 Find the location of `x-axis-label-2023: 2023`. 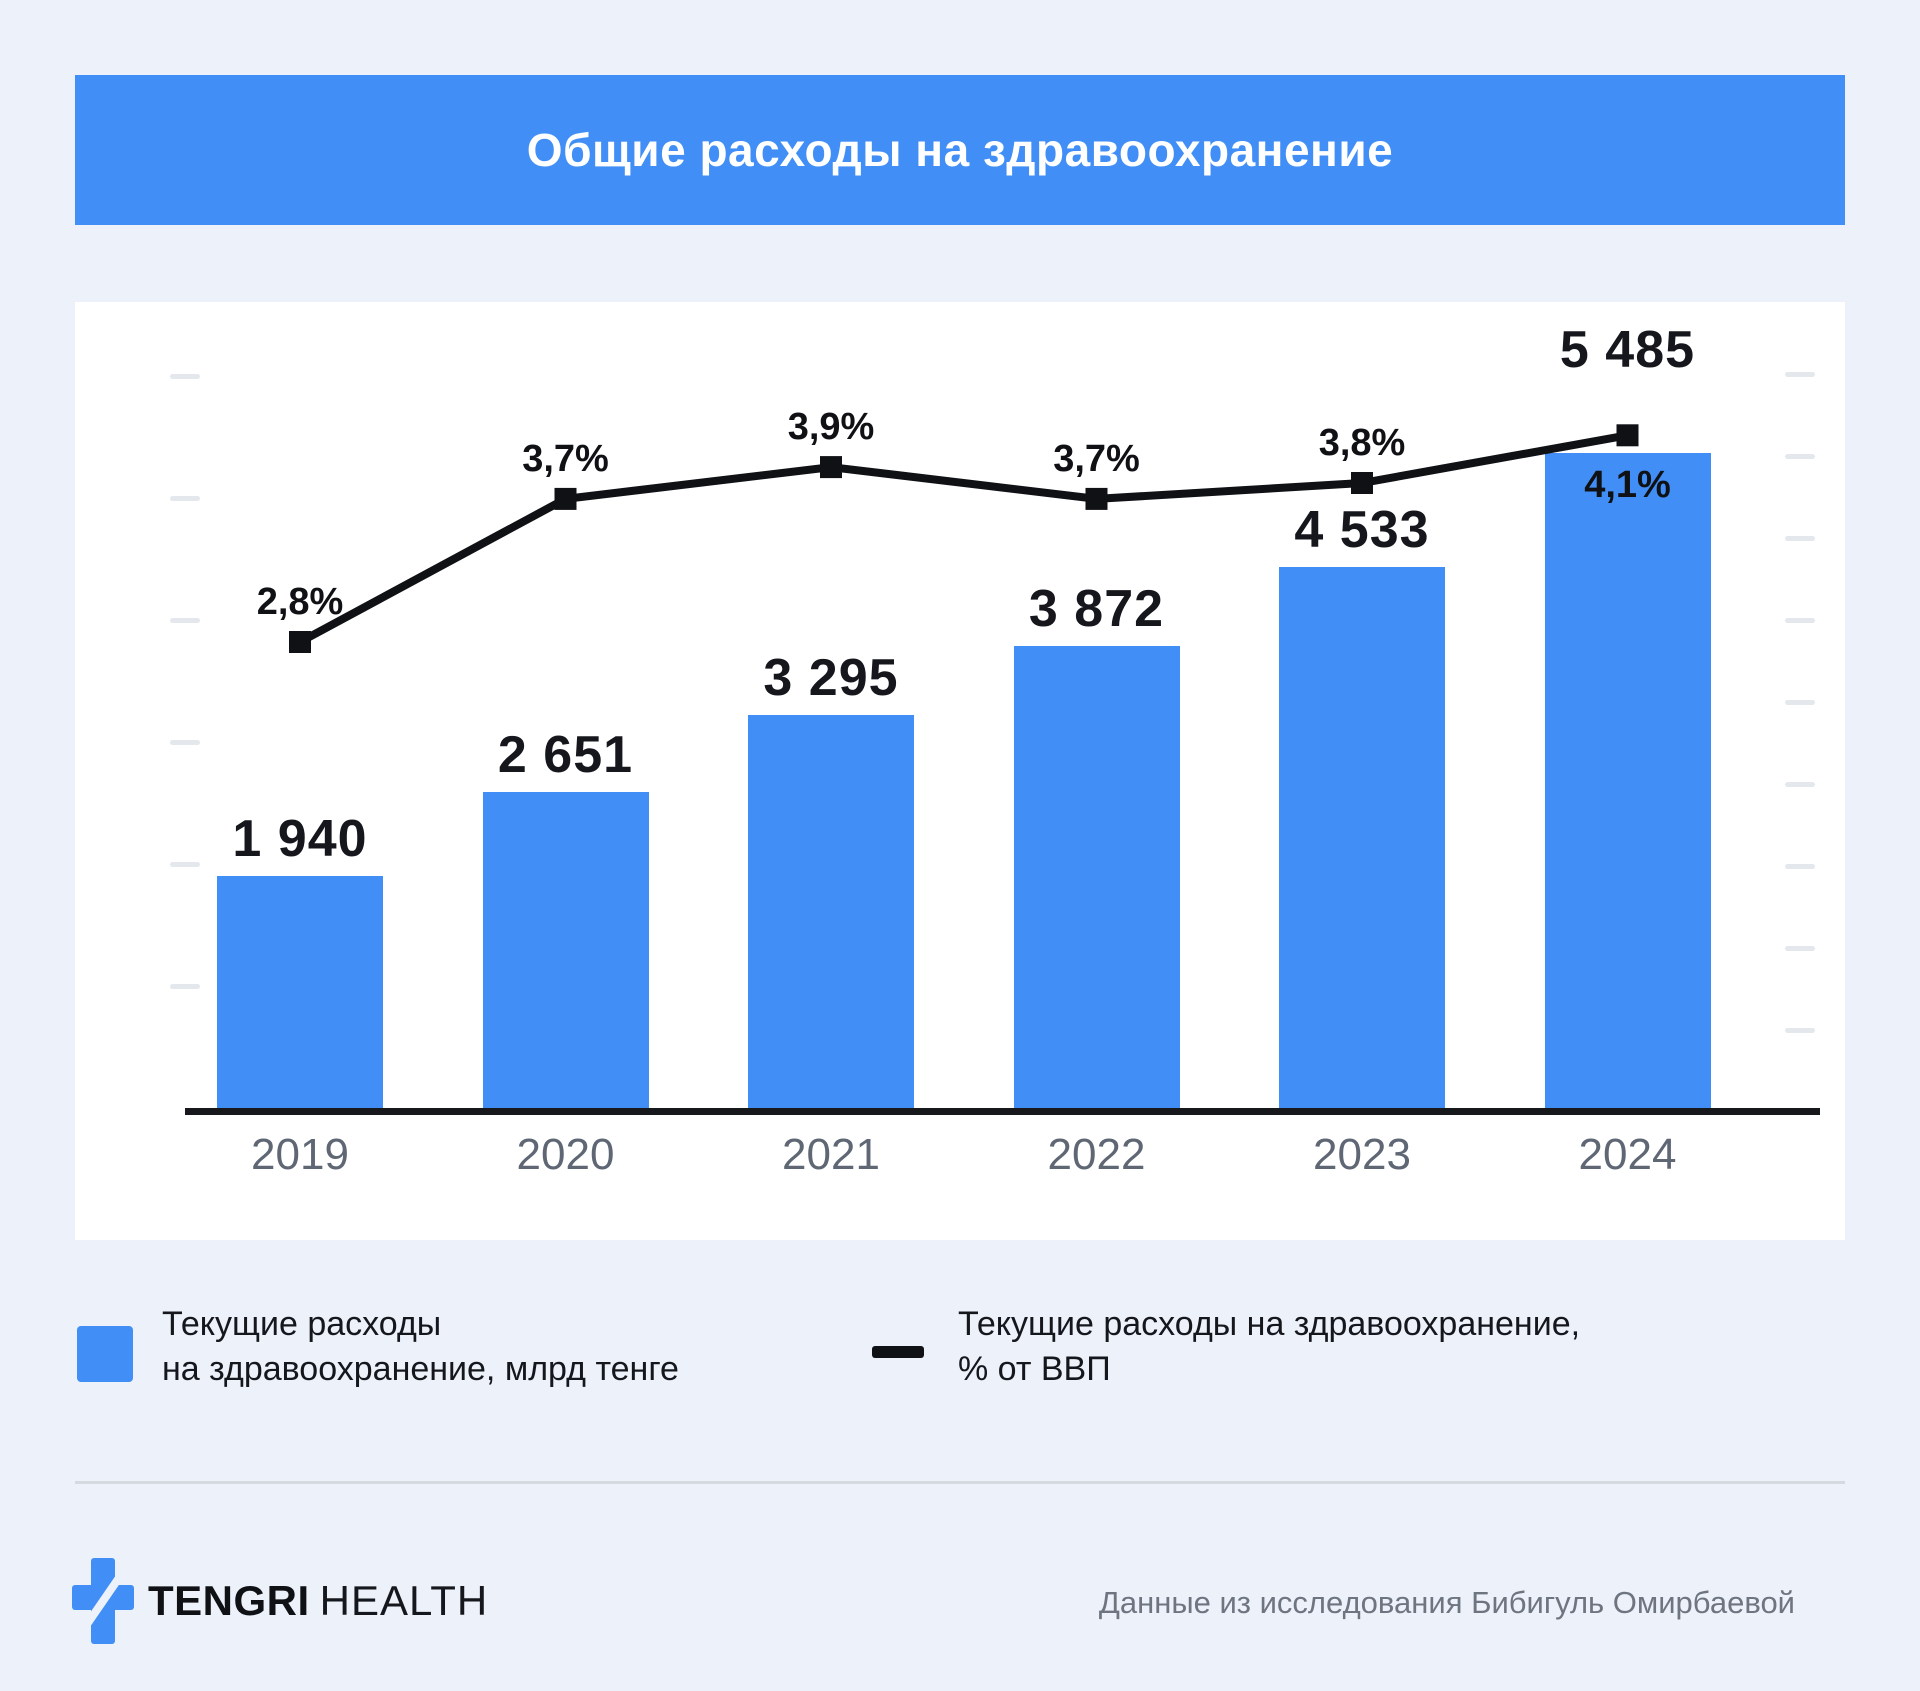

x-axis-label-2023: 2023 is located at coordinates (1362, 1154).